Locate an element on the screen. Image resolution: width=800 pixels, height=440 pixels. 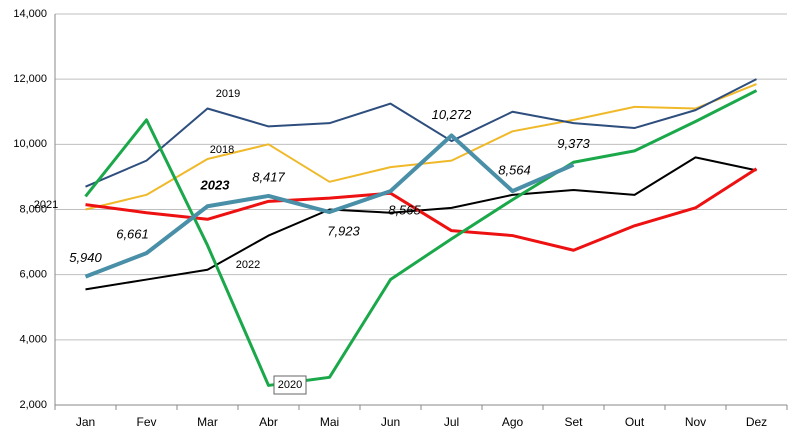
series-label: 2020 is located at coordinates (290, 385).